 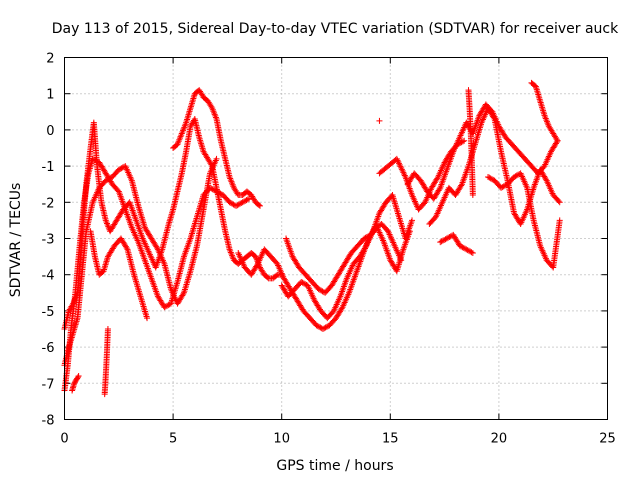 What do you see at coordinates (16, 240) in the screenshot?
I see `y-axis-label: SDTVAR / TECUs` at bounding box center [16, 240].